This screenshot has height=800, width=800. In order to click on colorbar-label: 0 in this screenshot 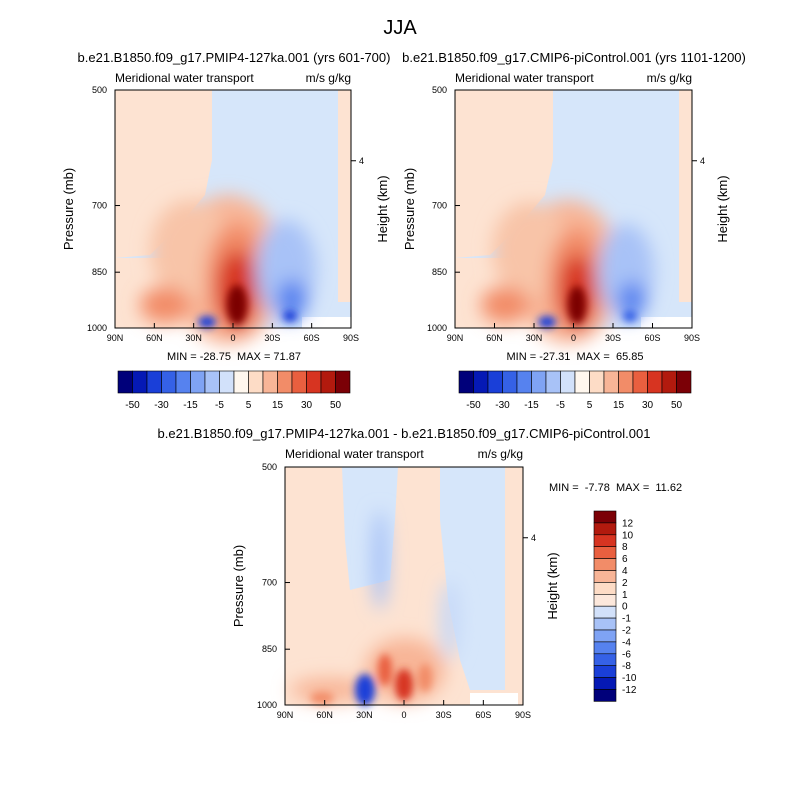, I will do `click(625, 607)`.